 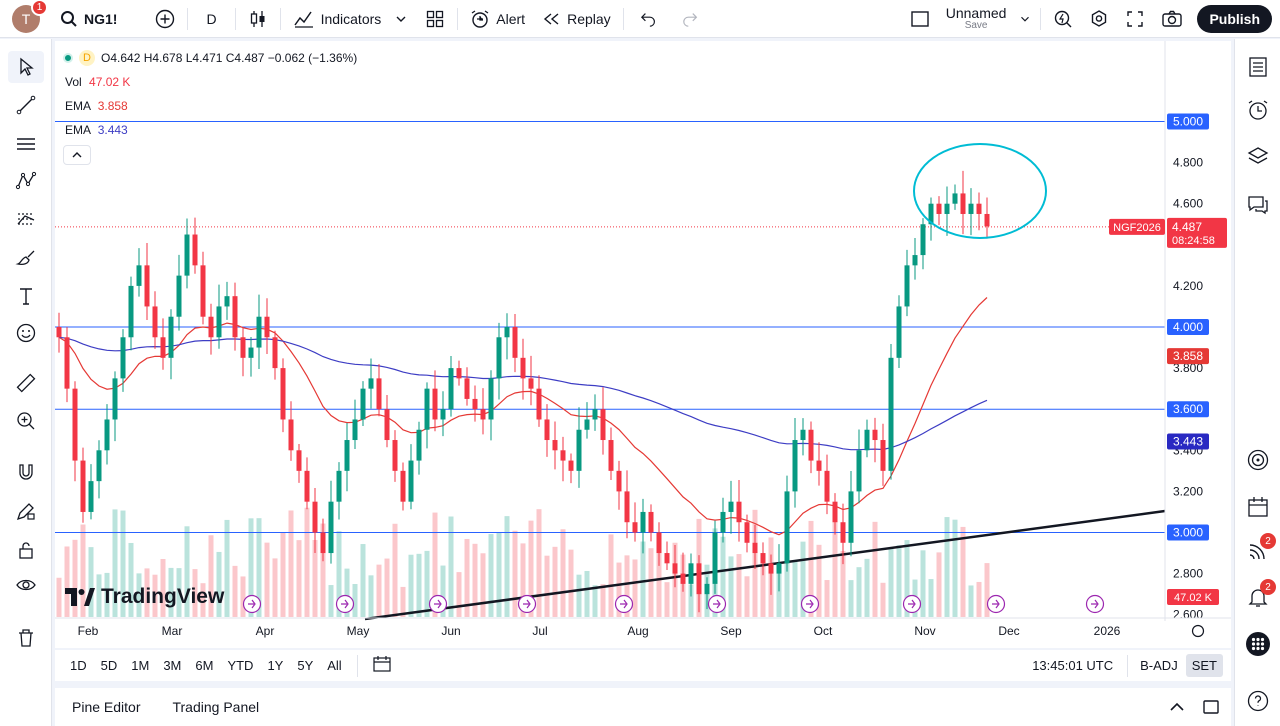 I want to click on goto-date-button, so click(x=382, y=665).